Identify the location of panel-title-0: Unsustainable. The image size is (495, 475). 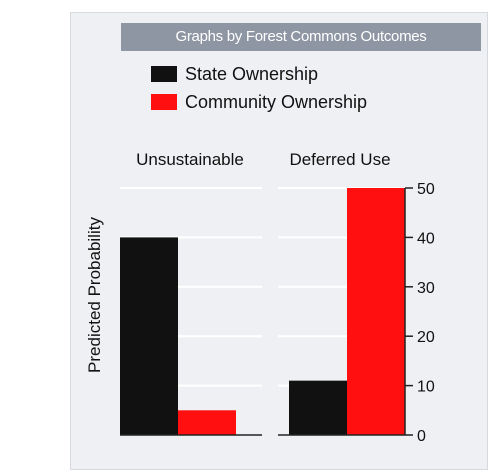
(190, 159).